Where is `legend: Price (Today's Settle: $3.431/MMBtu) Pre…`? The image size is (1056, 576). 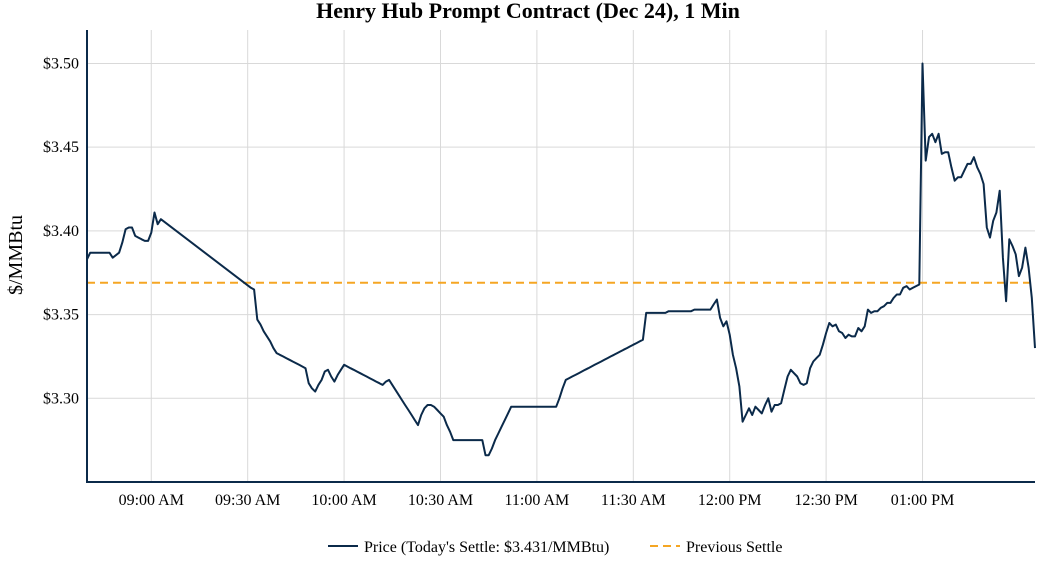 legend: Price (Today's Settle: $3.431/MMBtu) Pre… is located at coordinates (555, 547).